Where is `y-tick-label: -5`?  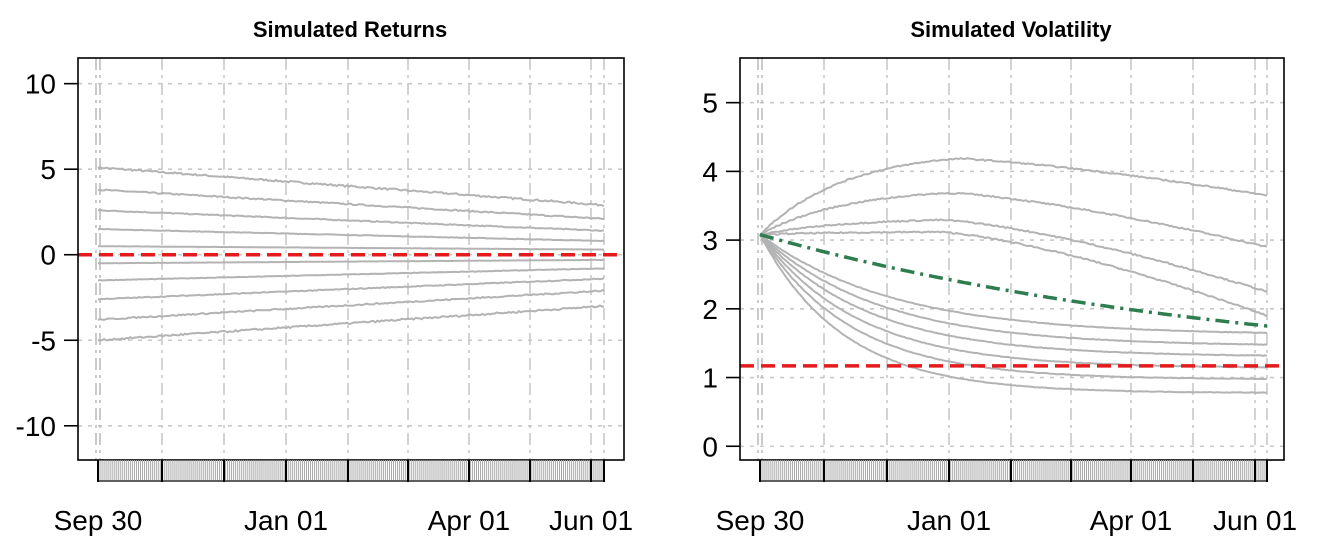
y-tick-label: -5 is located at coordinates (43, 340).